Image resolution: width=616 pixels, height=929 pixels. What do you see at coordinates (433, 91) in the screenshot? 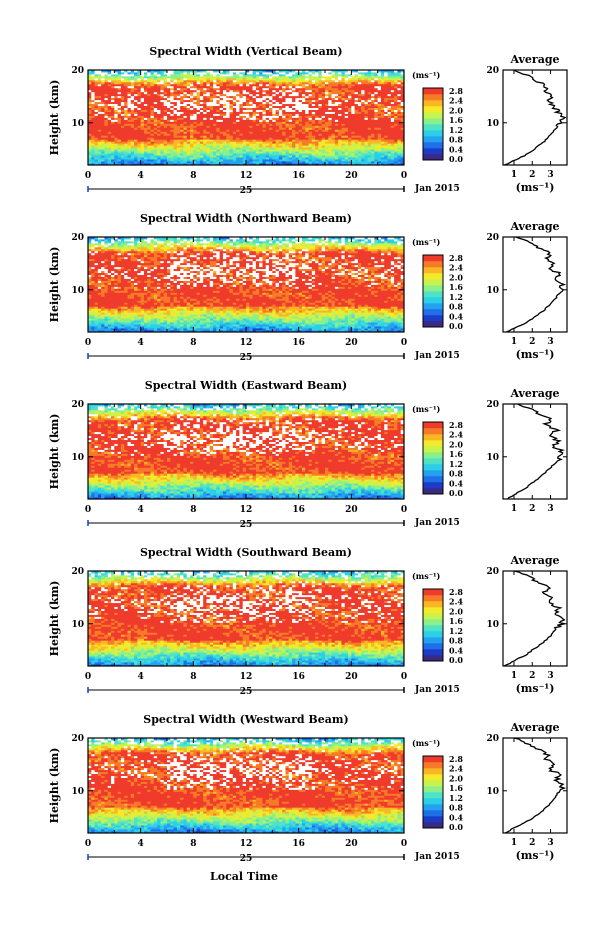
I see `colorbar-swatch` at bounding box center [433, 91].